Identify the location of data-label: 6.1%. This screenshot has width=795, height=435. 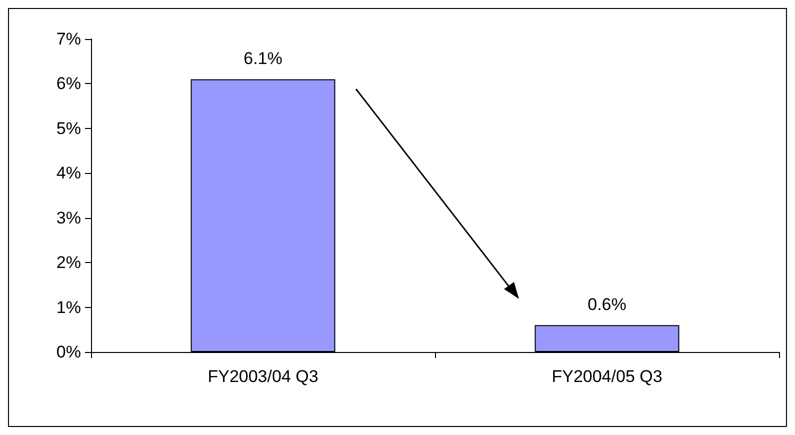
(263, 58).